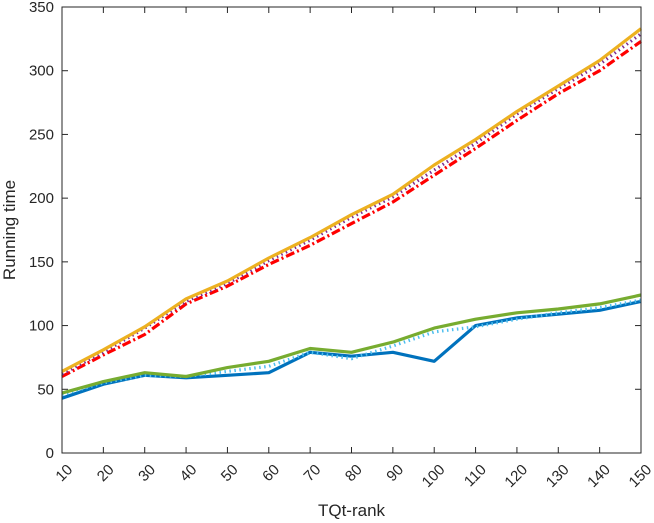 This screenshot has width=654, height=523. Describe the element at coordinates (41, 198) in the screenshot. I see `y-tick-label: 200` at that location.